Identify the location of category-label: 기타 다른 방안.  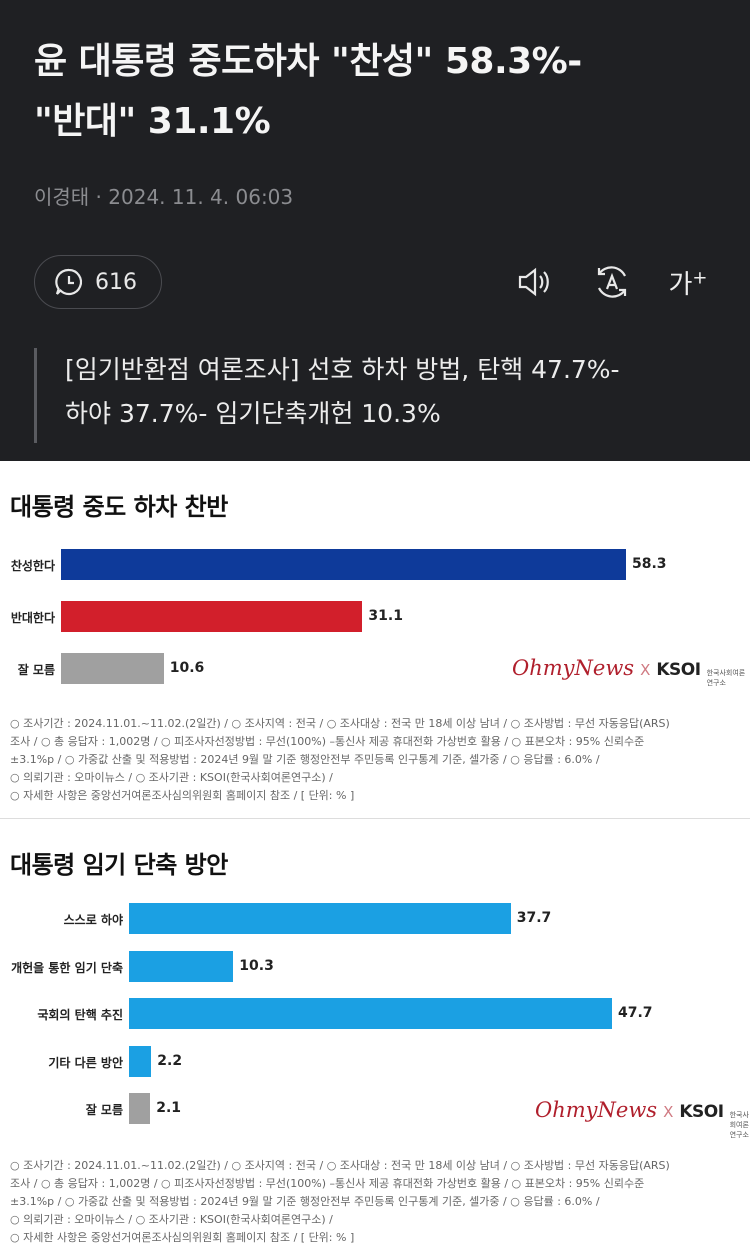
(85, 1062).